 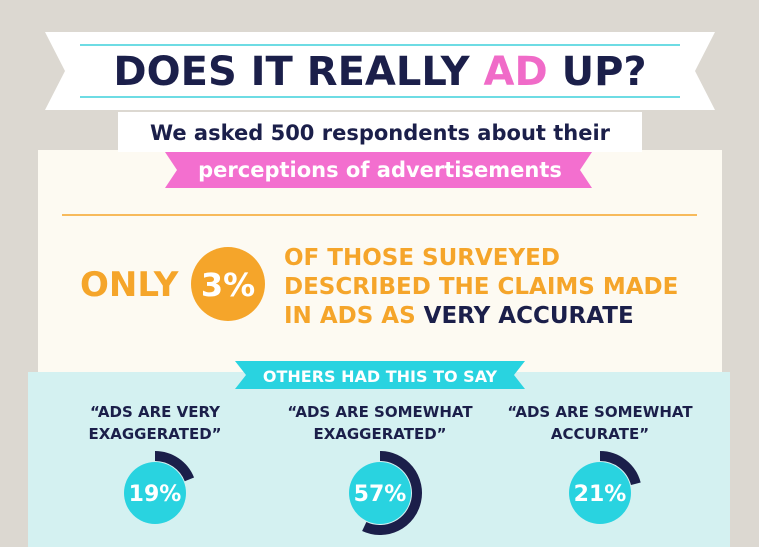 I want to click on subtitle-highlight: perceptions of advertisements, so click(x=380, y=170).